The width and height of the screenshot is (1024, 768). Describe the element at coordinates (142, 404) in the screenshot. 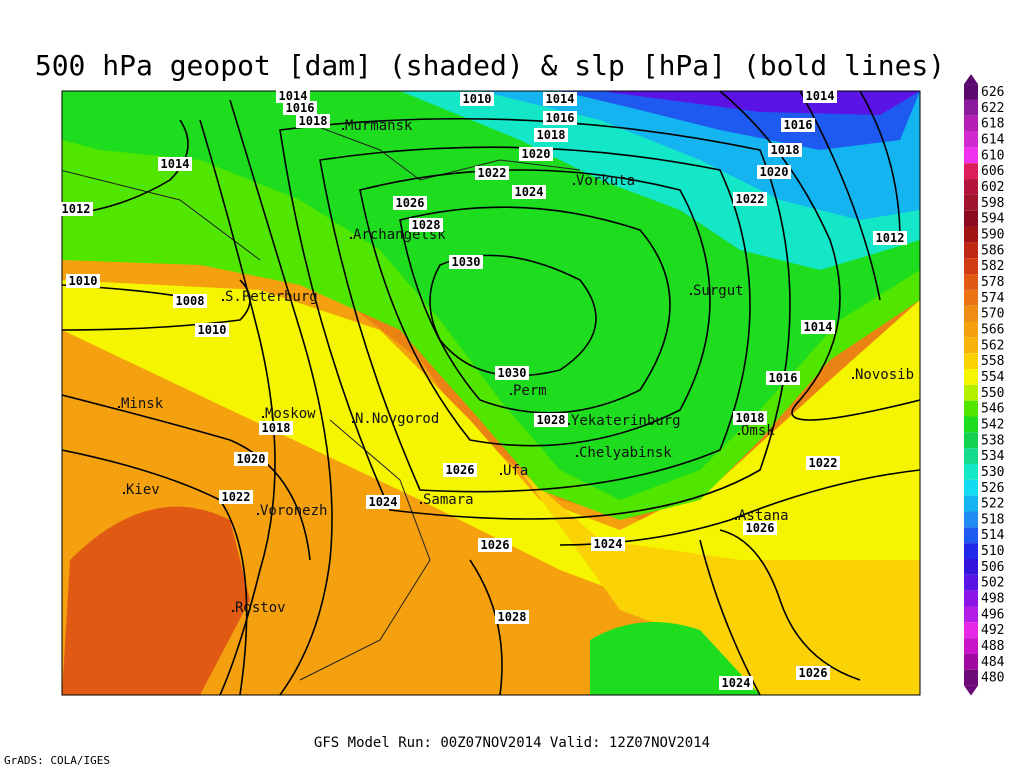

I see `city-label: Minsk` at that location.